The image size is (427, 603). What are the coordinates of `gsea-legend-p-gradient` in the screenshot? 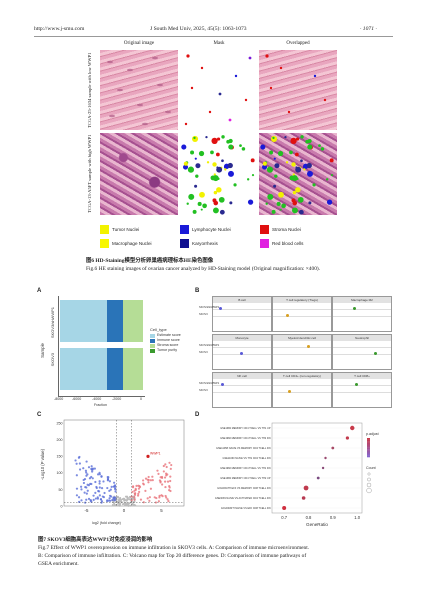 It's located at (368, 455).